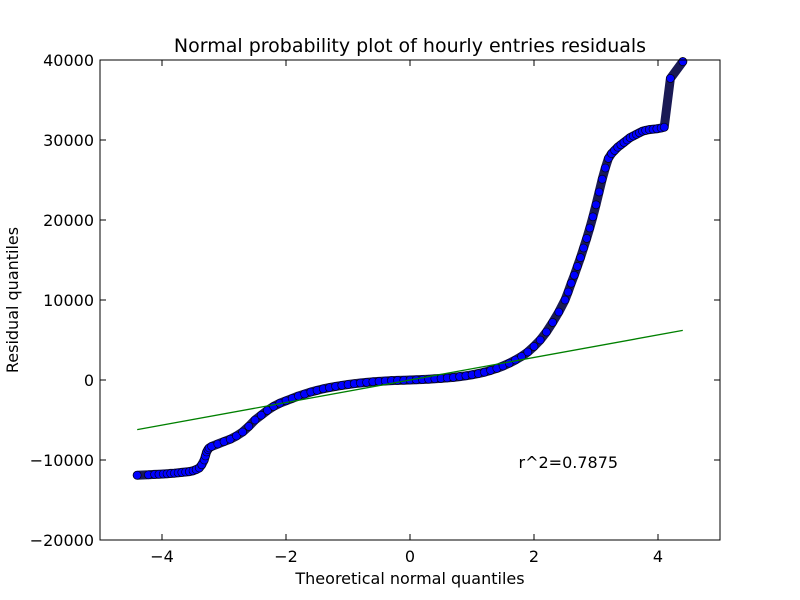 The height and width of the screenshot is (600, 800). I want to click on y-tick-label: 10000, so click(68, 300).